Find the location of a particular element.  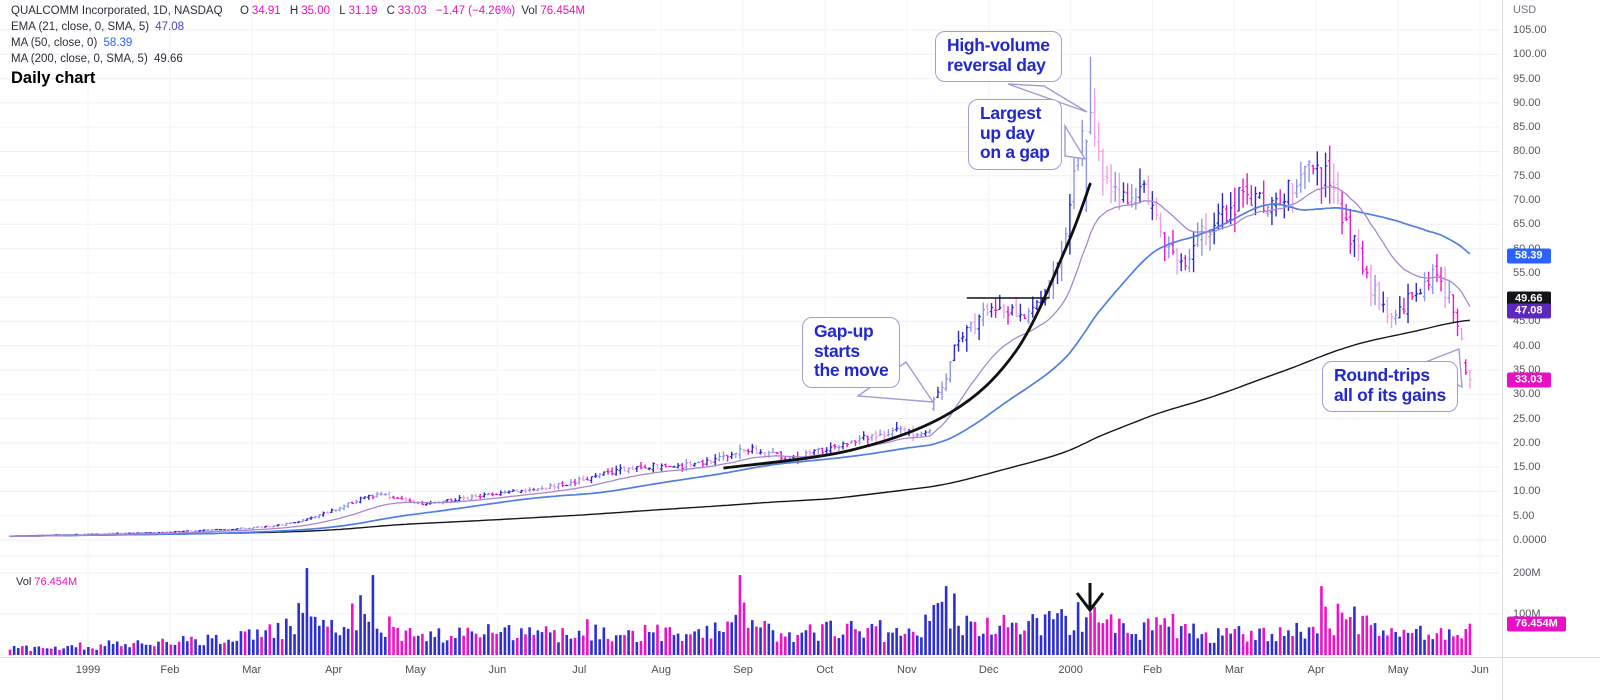

price-badge: 47.08 is located at coordinates (1529, 311).